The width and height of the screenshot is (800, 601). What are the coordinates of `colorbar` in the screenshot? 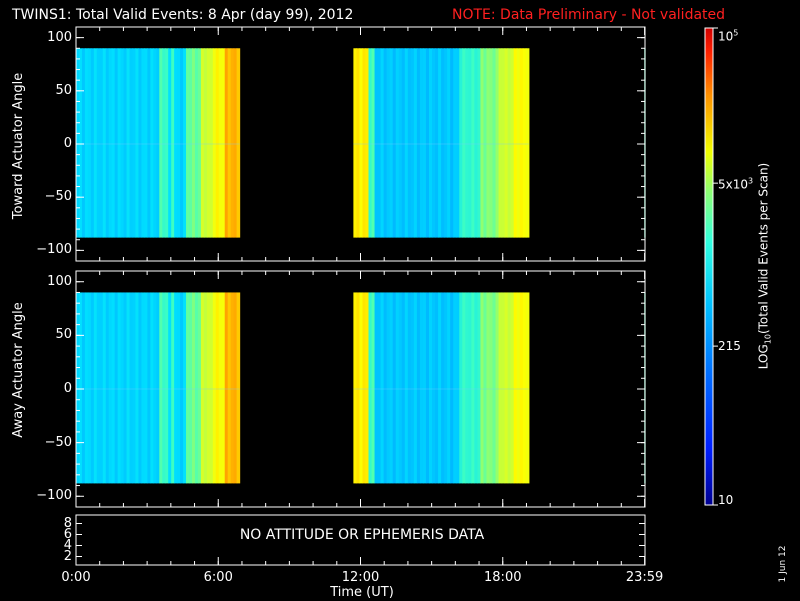 It's located at (711, 266).